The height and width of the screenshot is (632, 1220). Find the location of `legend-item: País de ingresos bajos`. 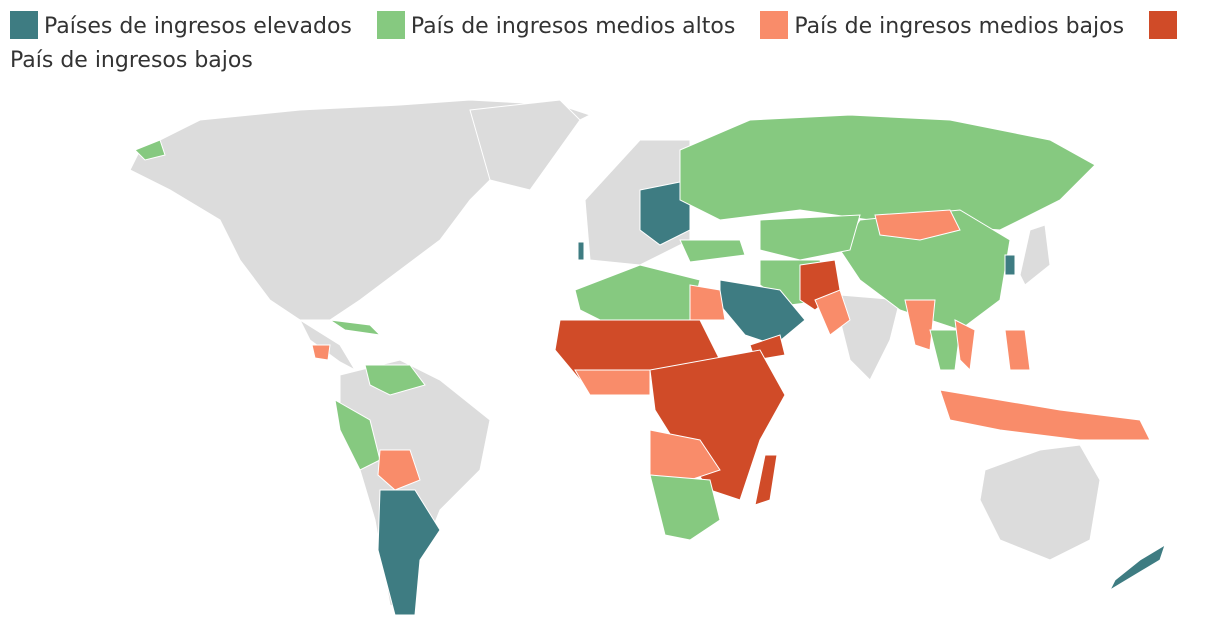

legend-item: País de ingresos bajos is located at coordinates (596, 42).